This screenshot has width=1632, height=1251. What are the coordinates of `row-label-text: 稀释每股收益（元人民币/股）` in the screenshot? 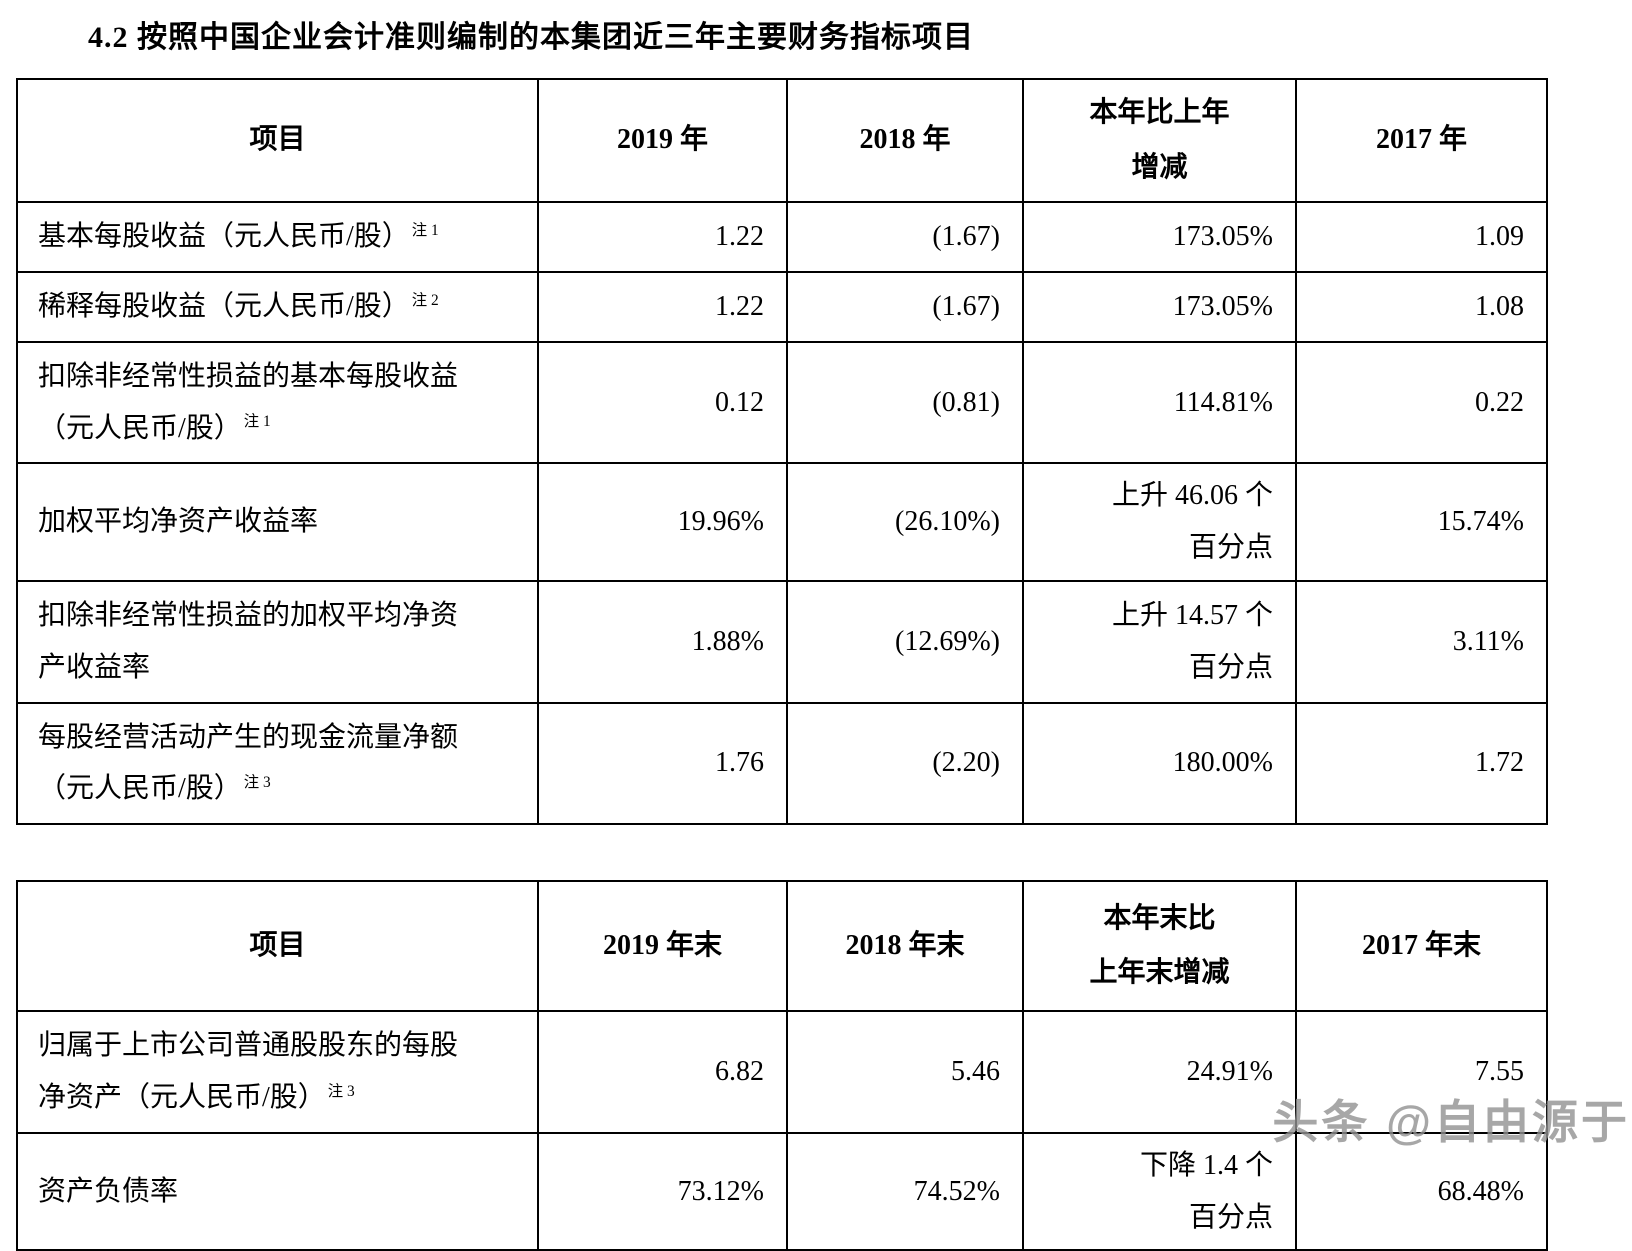 It's located at (224, 306).